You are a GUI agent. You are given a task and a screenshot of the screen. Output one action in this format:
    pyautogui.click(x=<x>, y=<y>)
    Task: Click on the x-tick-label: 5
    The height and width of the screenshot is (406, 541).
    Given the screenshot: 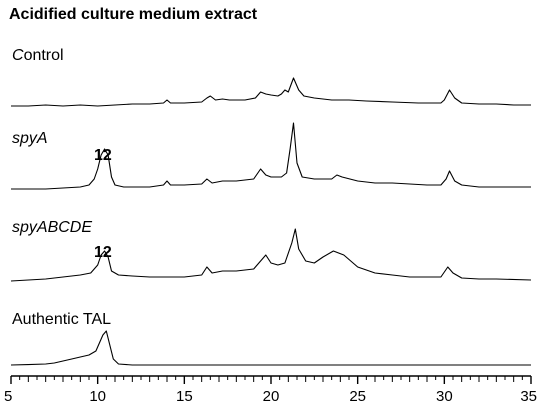 What is the action you would take?
    pyautogui.click(x=8, y=396)
    